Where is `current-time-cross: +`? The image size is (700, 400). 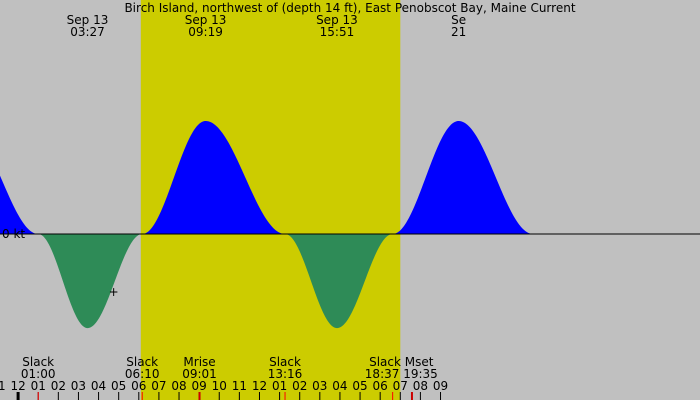
current-time-cross: + is located at coordinates (114, 292).